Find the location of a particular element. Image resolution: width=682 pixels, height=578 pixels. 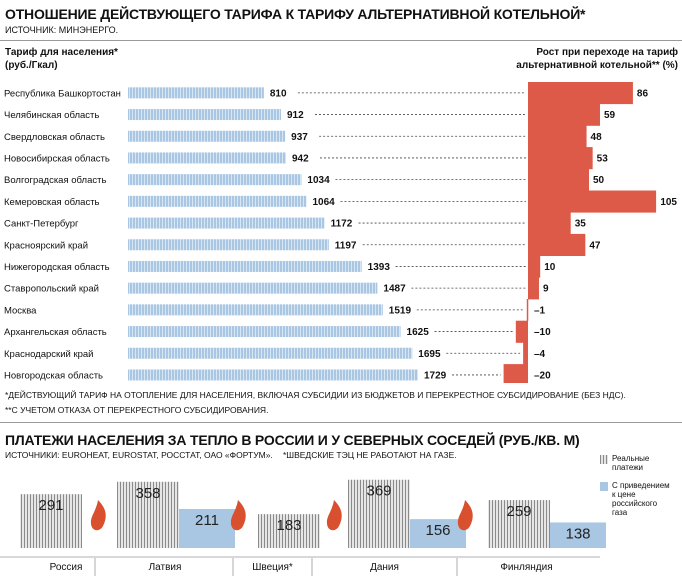

region-label: Ставропольский край is located at coordinates (51, 289).